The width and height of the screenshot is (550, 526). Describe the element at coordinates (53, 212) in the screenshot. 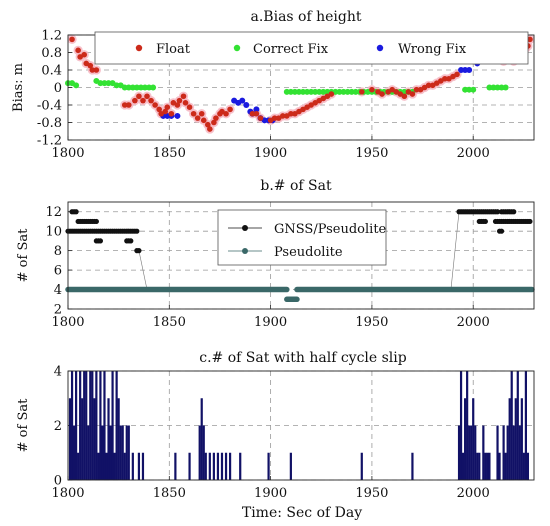

I see `y-tick-label: 12` at that location.